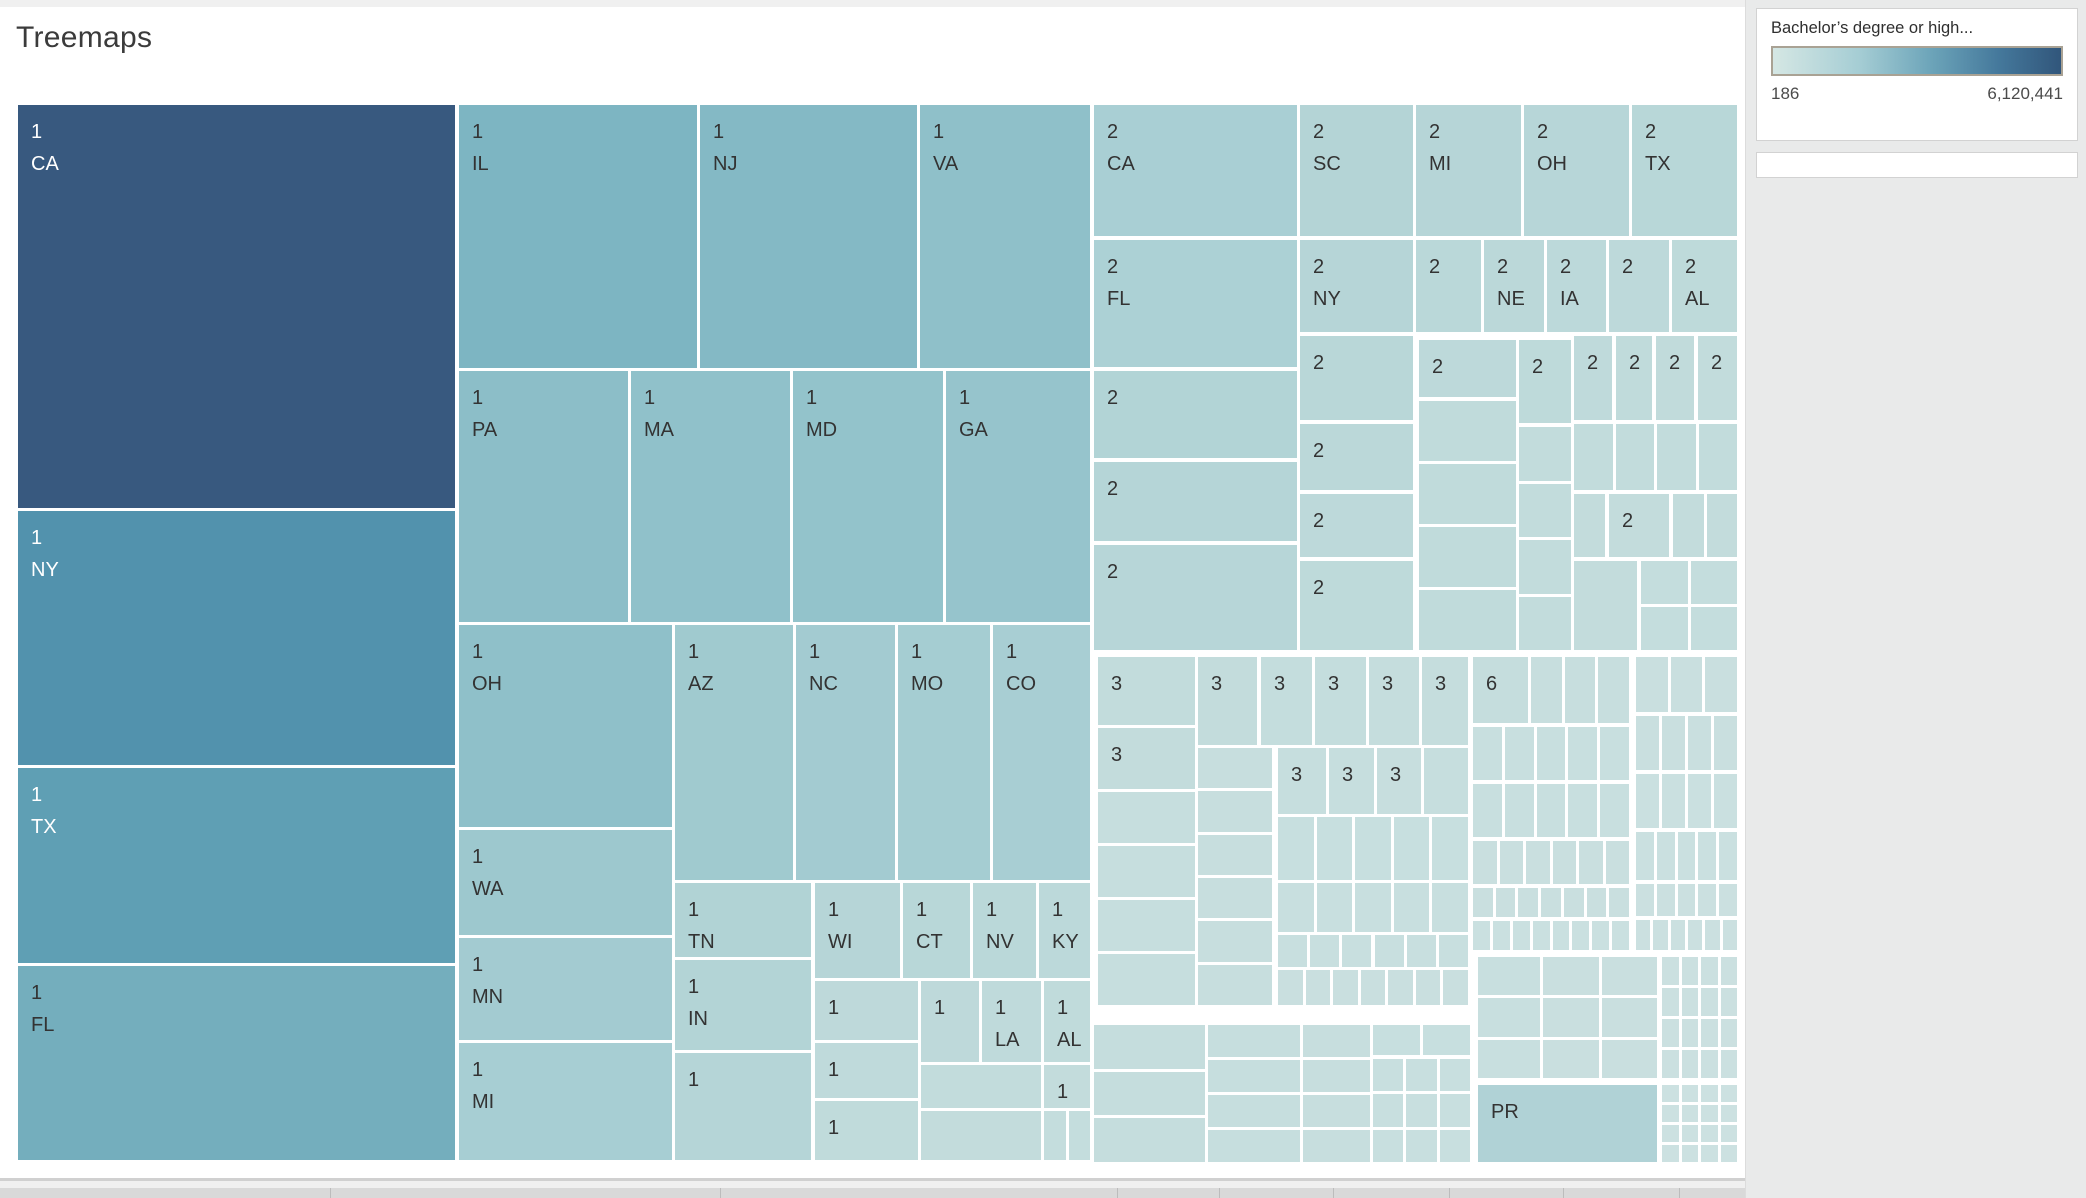  I want to click on treemap-node: 1 OH, so click(565, 726).